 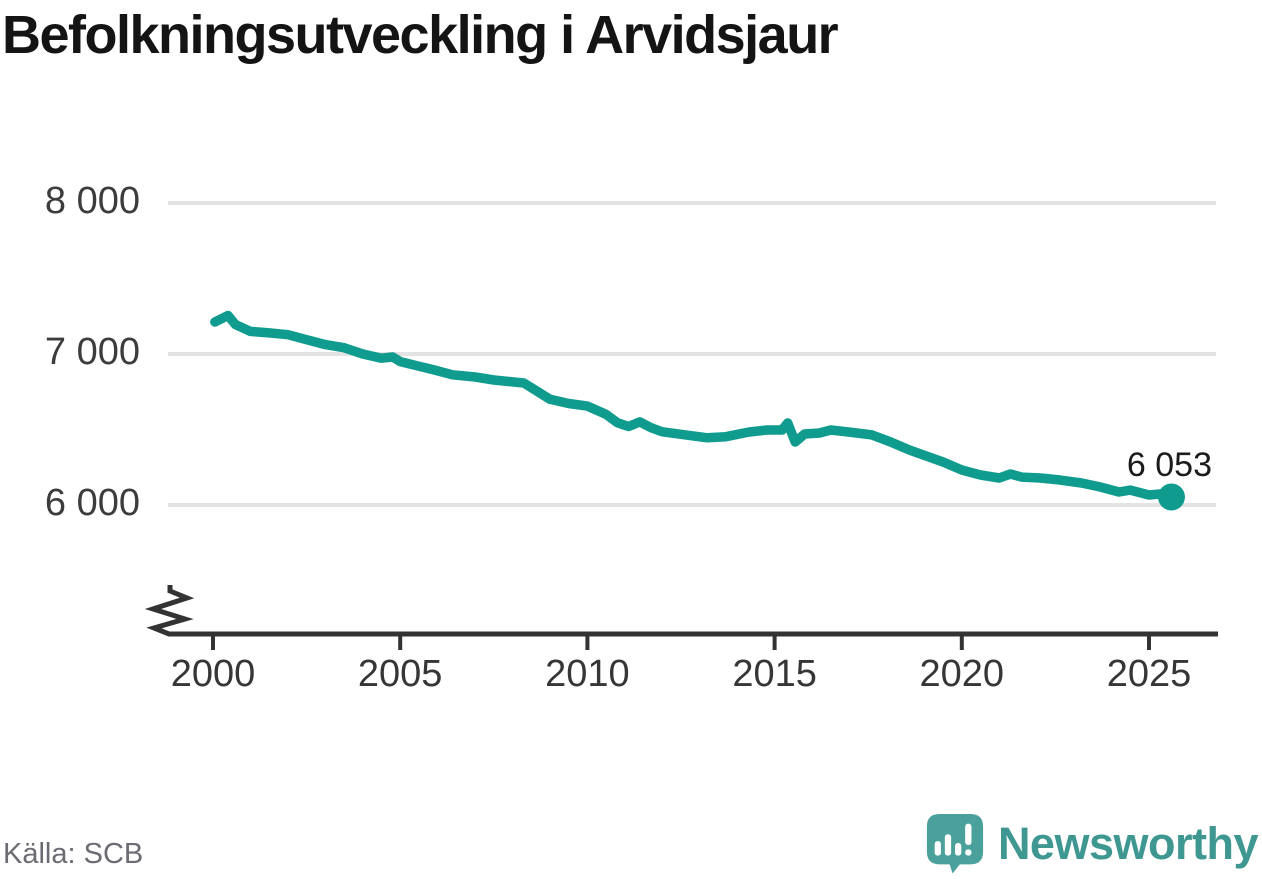 I want to click on newsworthy-wordmark: Newsworthy, so click(x=1128, y=843).